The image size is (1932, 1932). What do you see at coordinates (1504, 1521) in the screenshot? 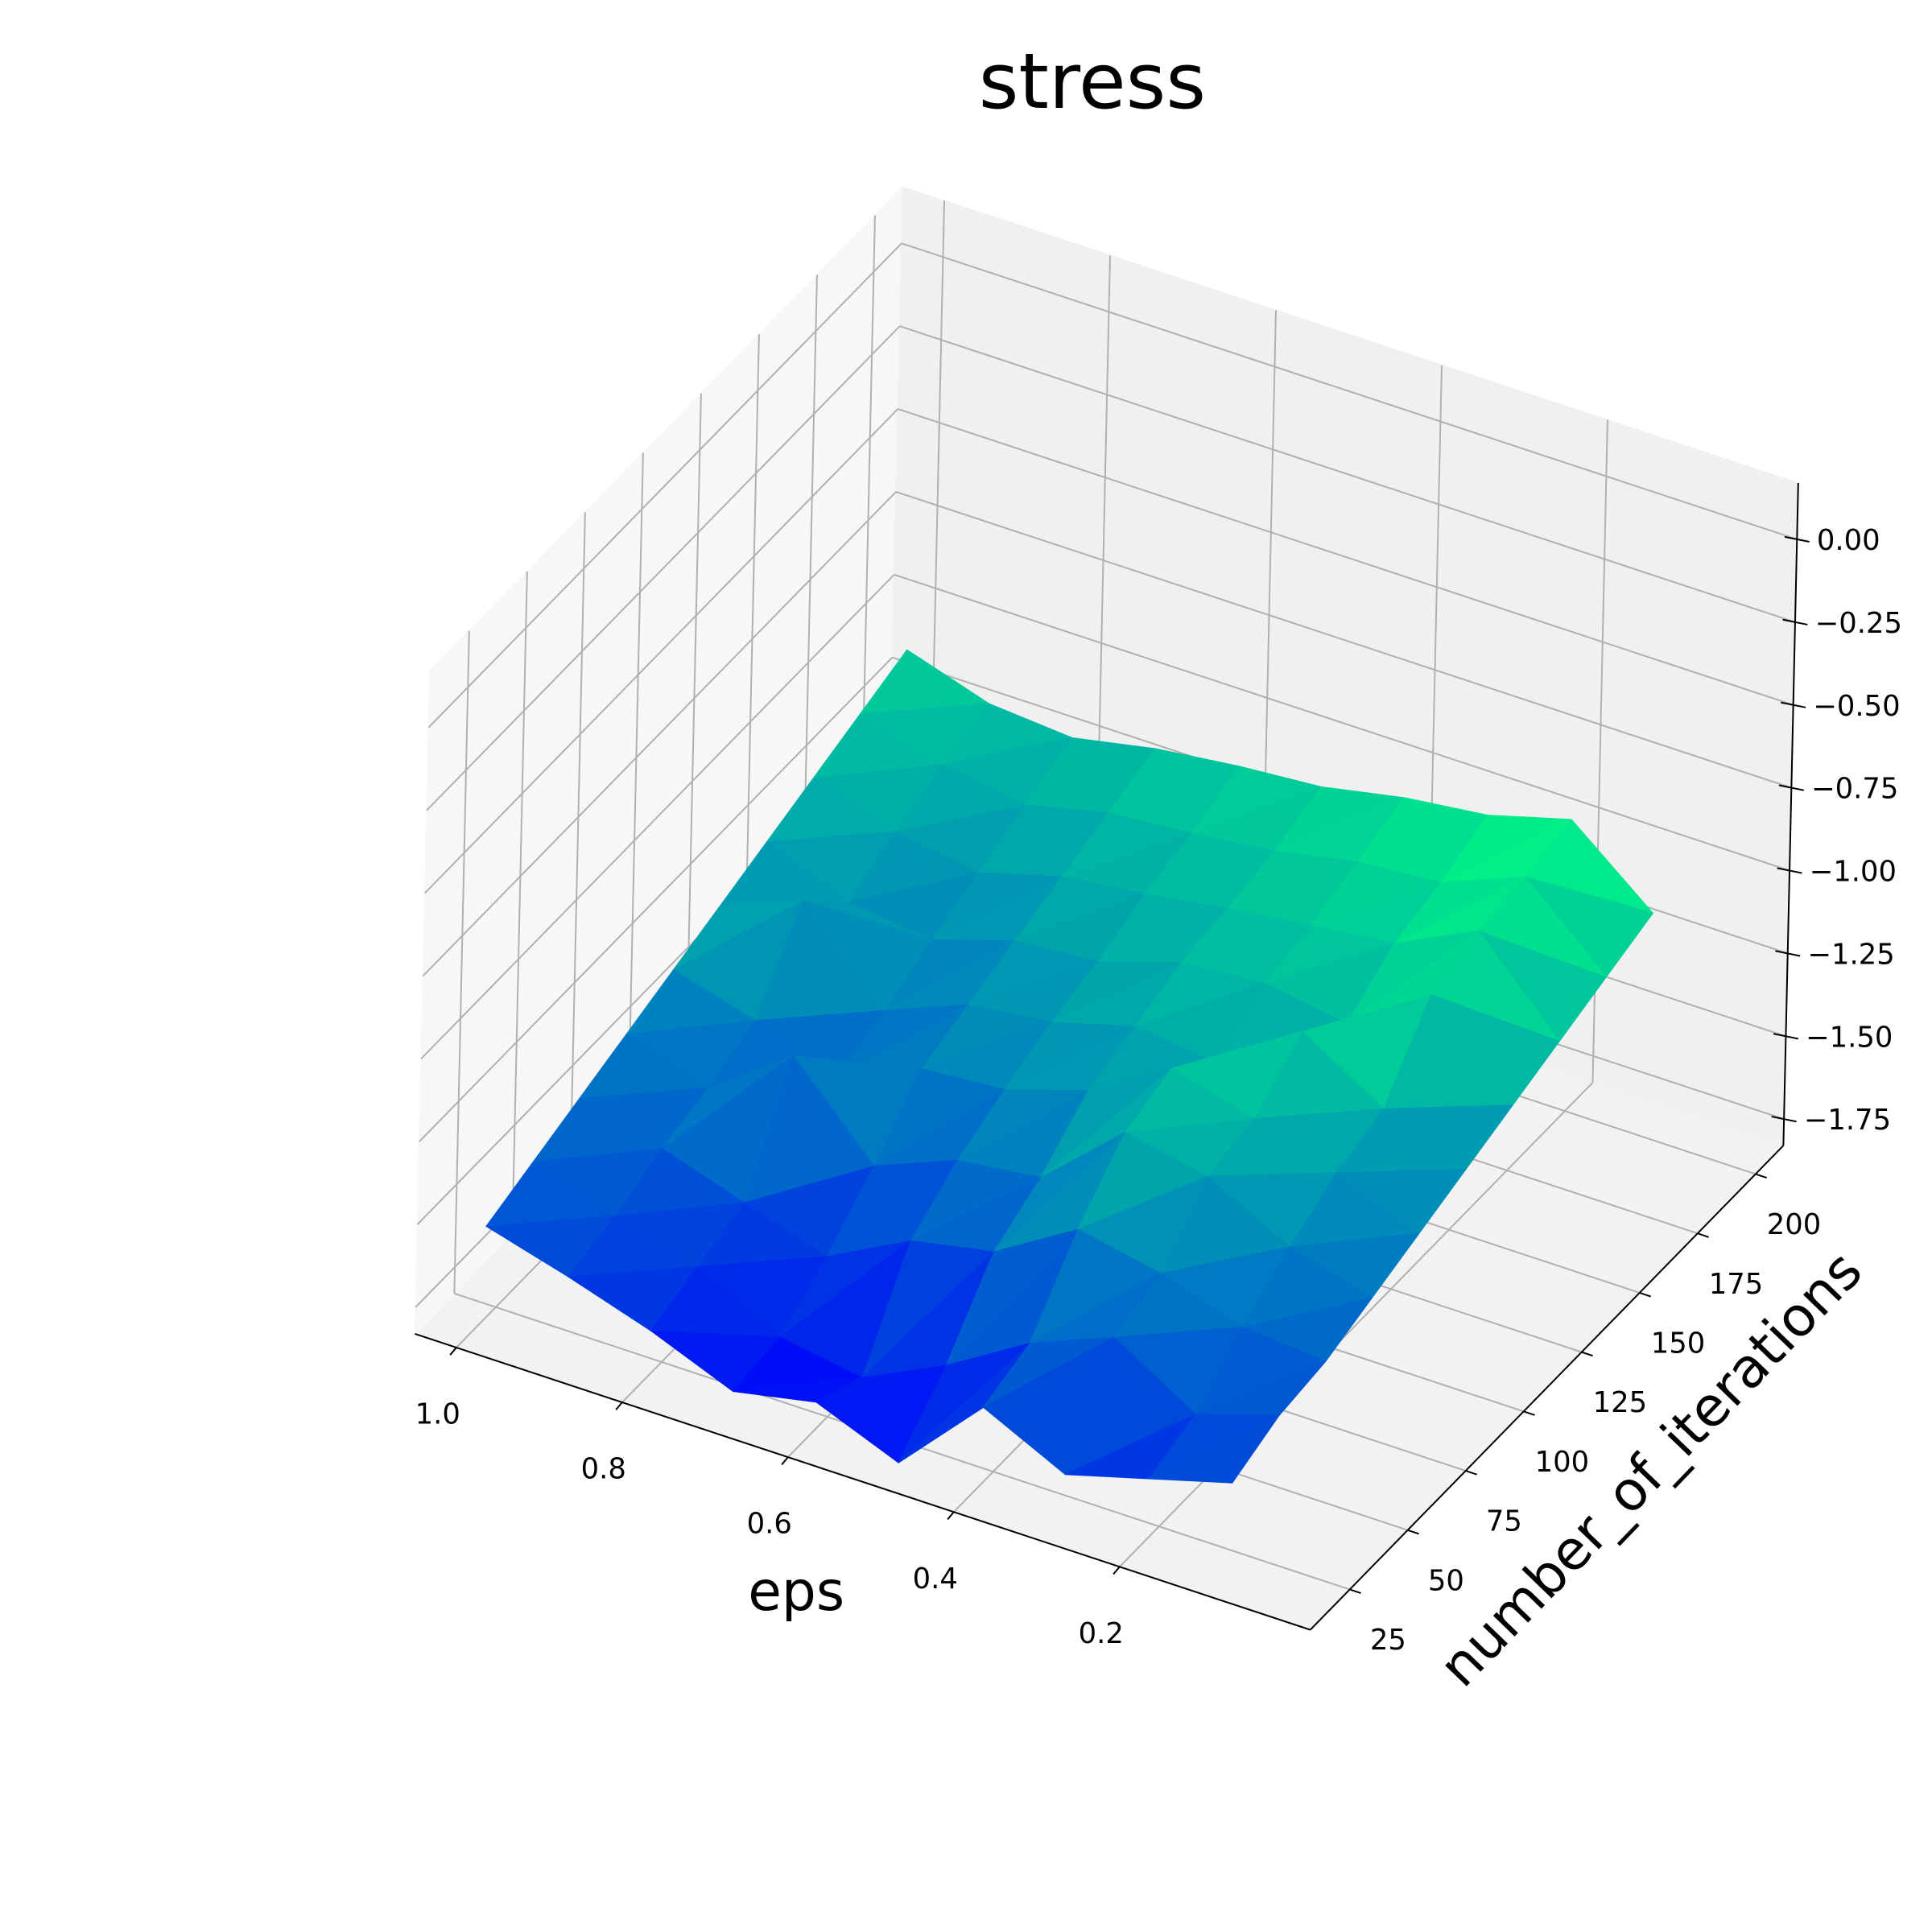
I see `y-tick-label: 75` at bounding box center [1504, 1521].